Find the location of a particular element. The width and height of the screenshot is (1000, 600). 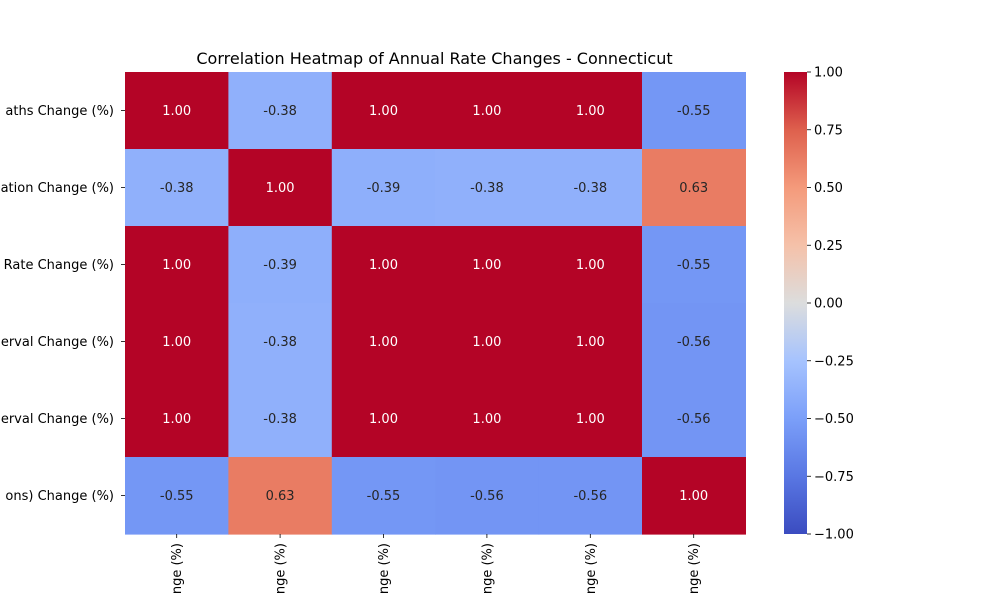

colorbar-tick-label: 0.50 is located at coordinates (828, 188).